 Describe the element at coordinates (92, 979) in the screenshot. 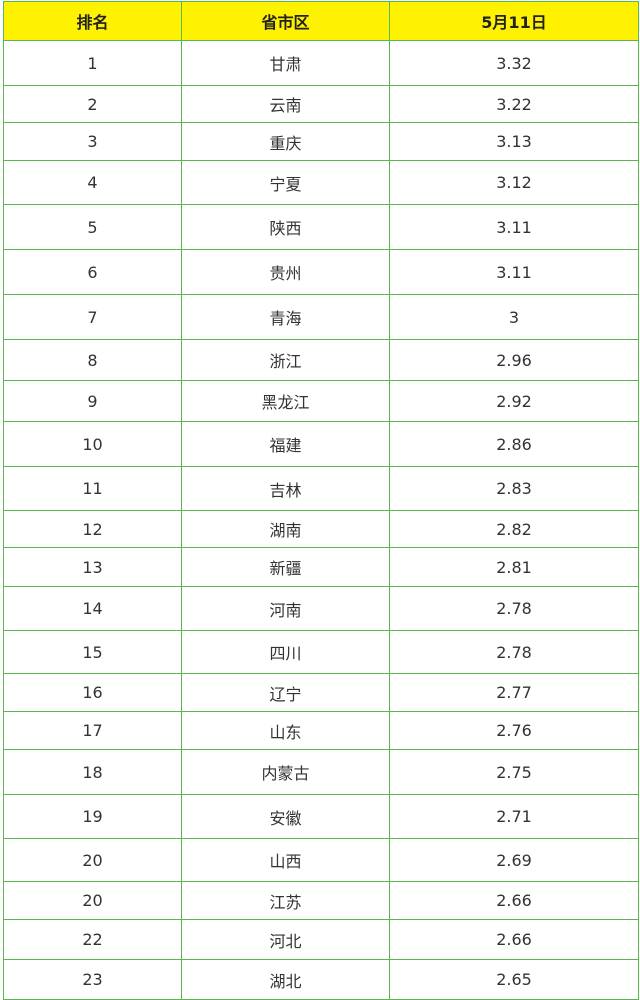

I see `rank-cell: 23` at that location.